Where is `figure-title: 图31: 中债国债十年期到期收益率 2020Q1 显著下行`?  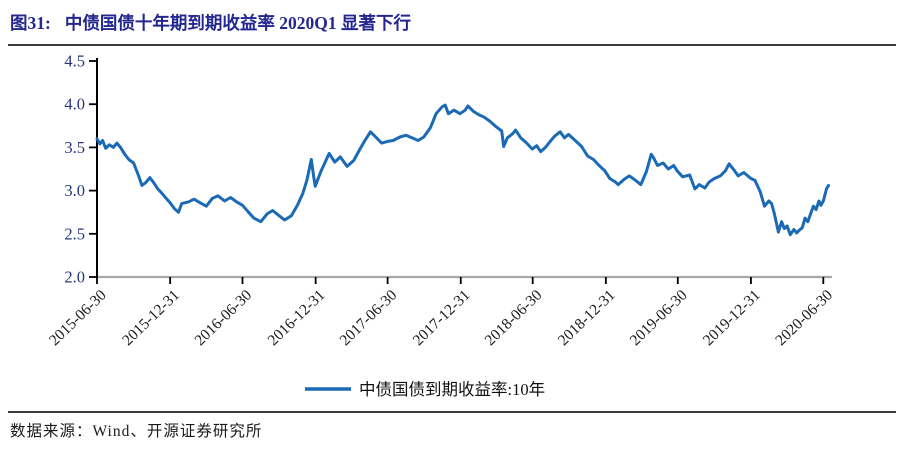 figure-title: 图31: 中债国债十年期到期收益率 2020Q1 显著下行 is located at coordinates (210, 23).